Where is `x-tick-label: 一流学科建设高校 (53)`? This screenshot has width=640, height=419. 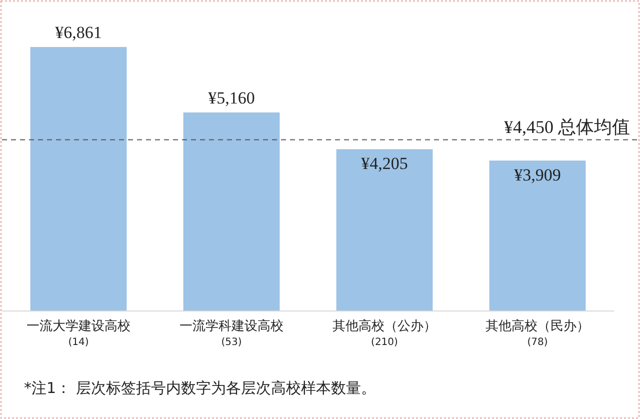 x-tick-label: 一流学科建设高校 (53) is located at coordinates (232, 333).